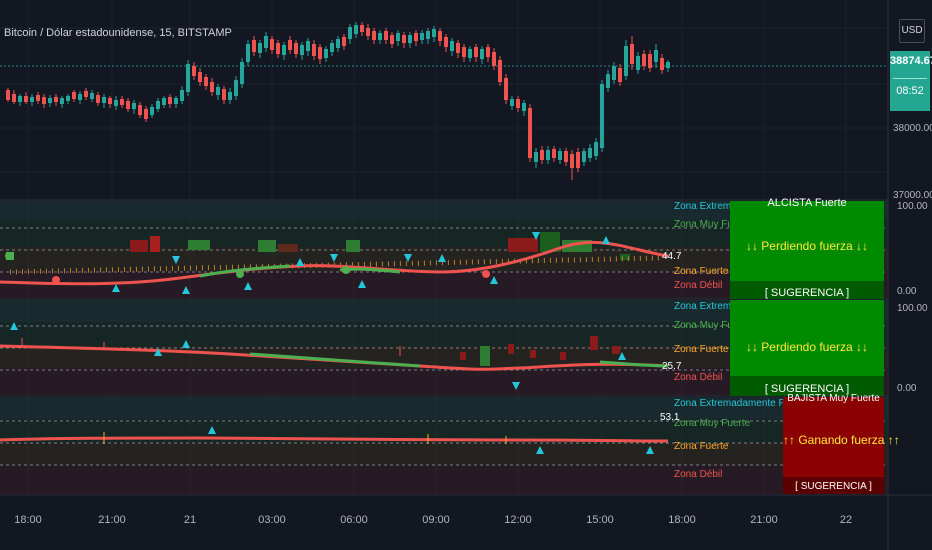  What do you see at coordinates (912, 195) in the screenshot?
I see `price-tick: 37000.00` at bounding box center [912, 195].